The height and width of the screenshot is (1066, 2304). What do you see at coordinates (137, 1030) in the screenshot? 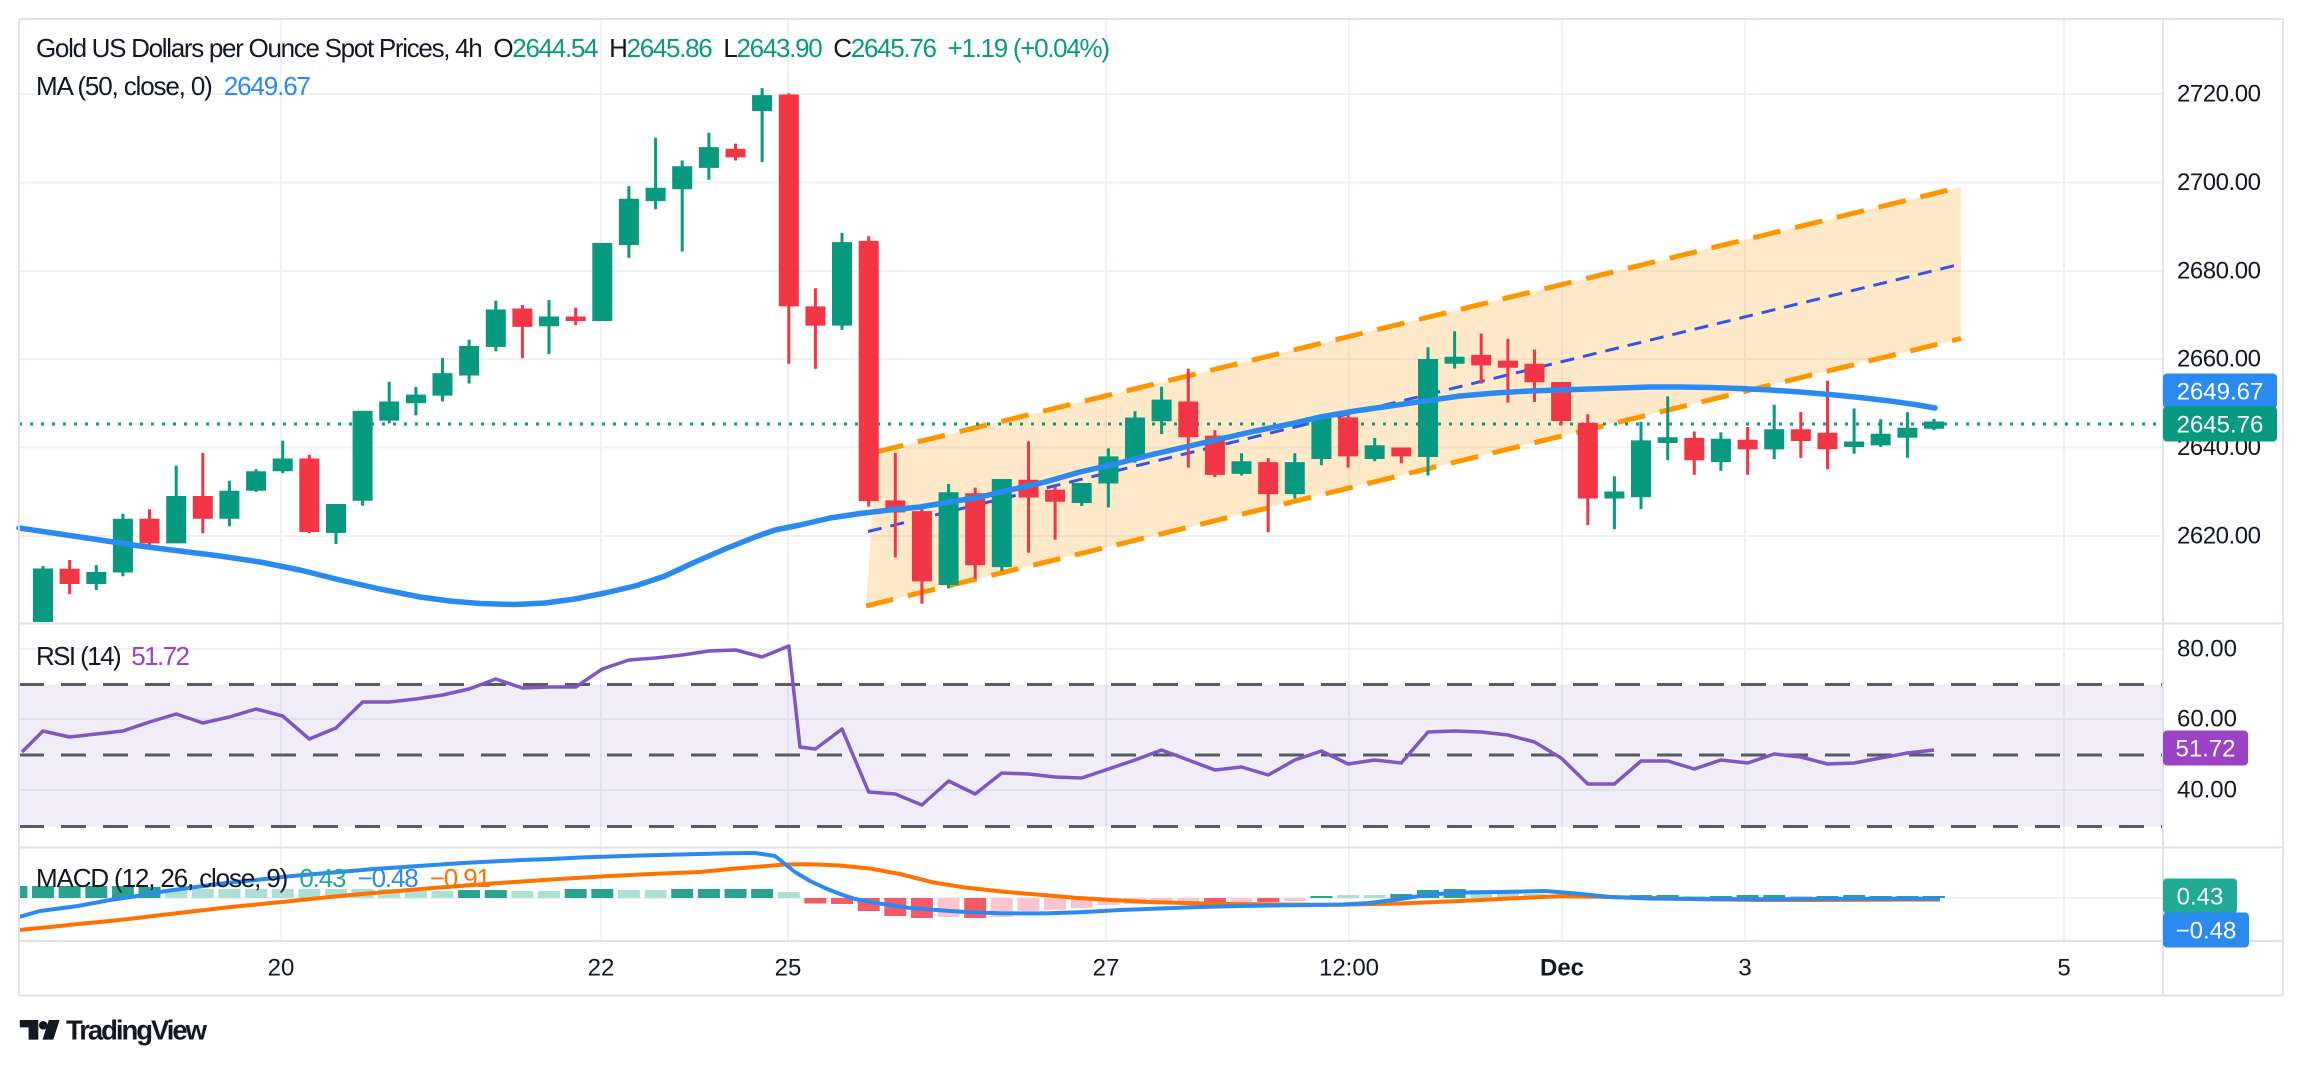
I see `svg-text: TradingView` at bounding box center [137, 1030].